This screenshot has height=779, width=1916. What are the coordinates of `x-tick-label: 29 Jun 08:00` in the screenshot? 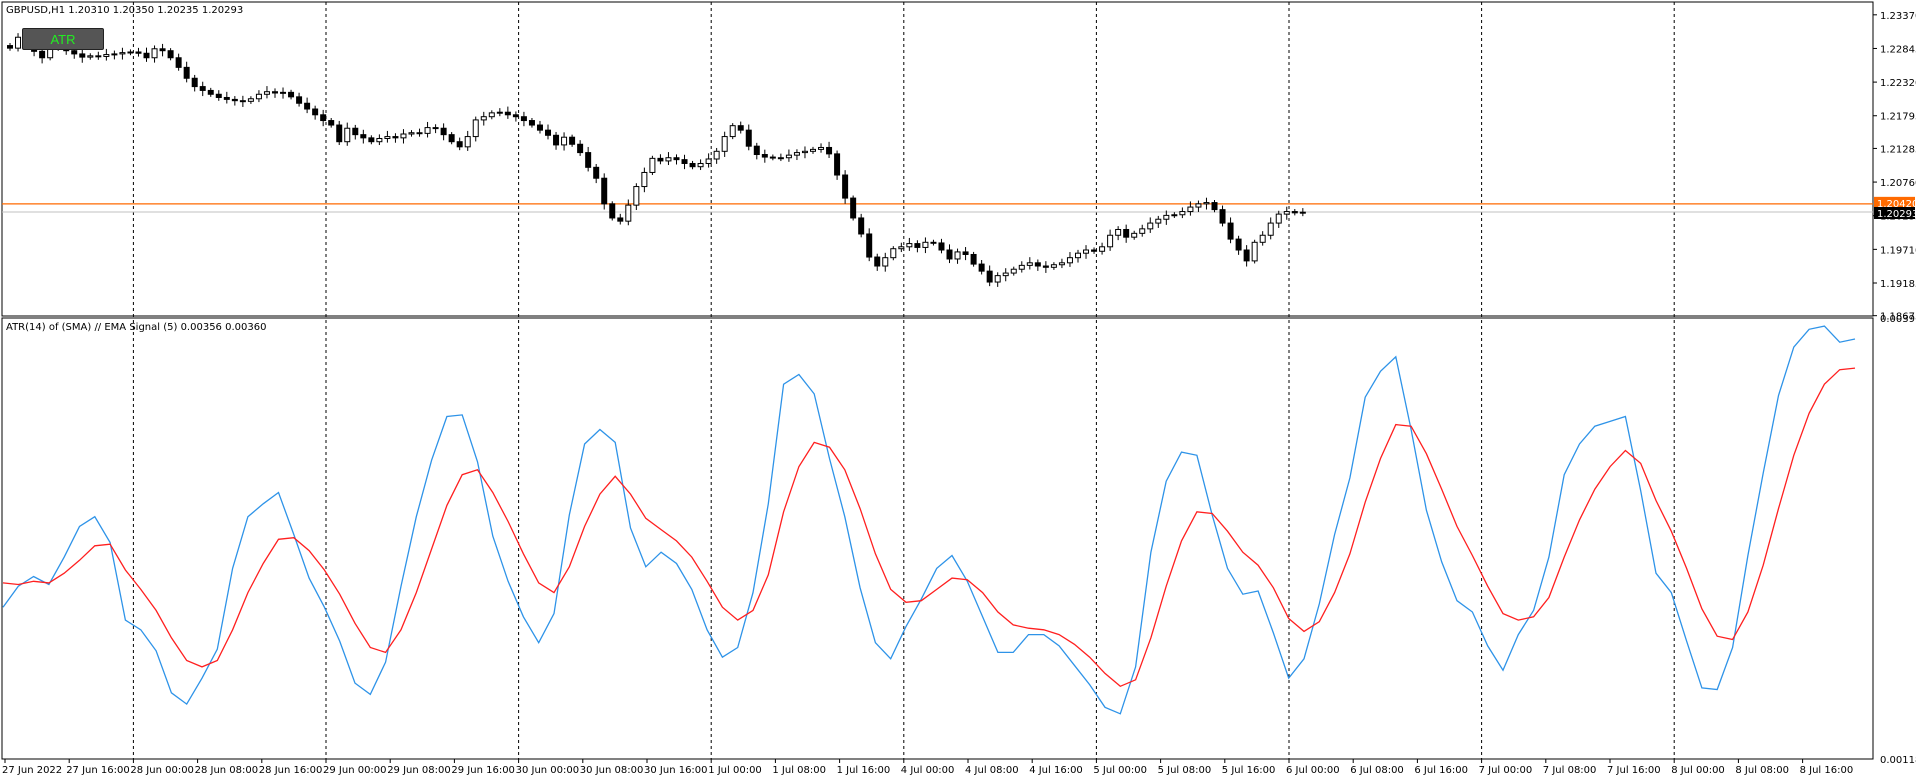 It's located at (419, 770).